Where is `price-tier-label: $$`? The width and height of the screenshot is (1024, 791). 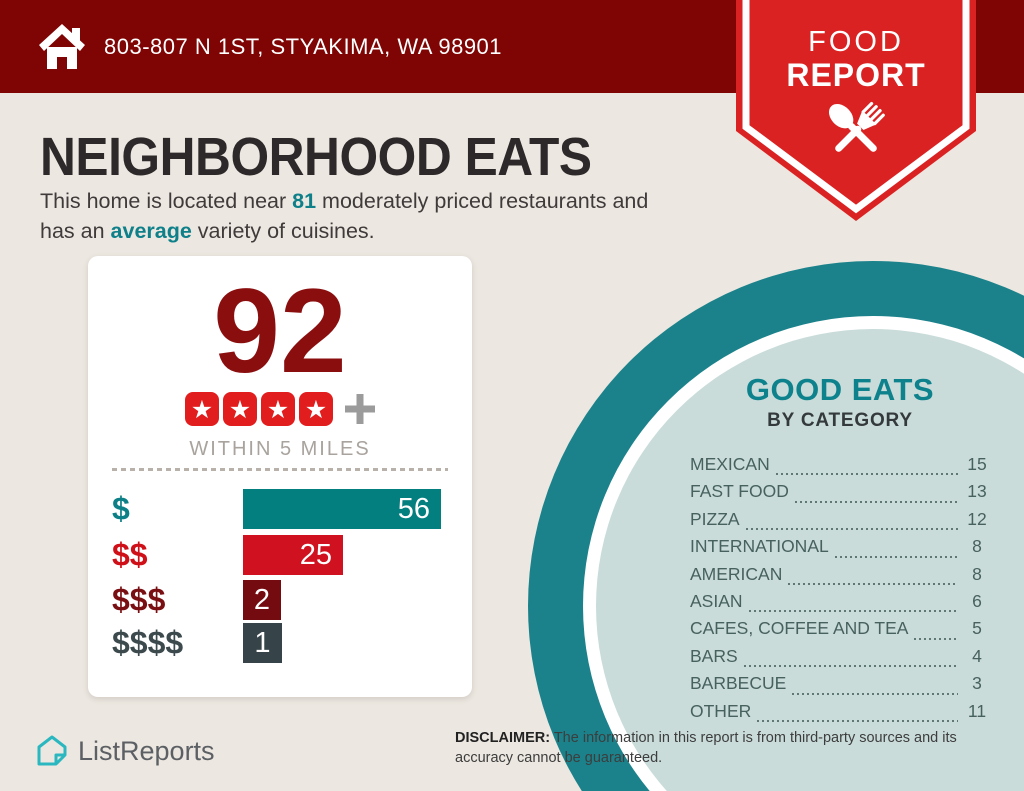 price-tier-label: $$ is located at coordinates (130, 554).